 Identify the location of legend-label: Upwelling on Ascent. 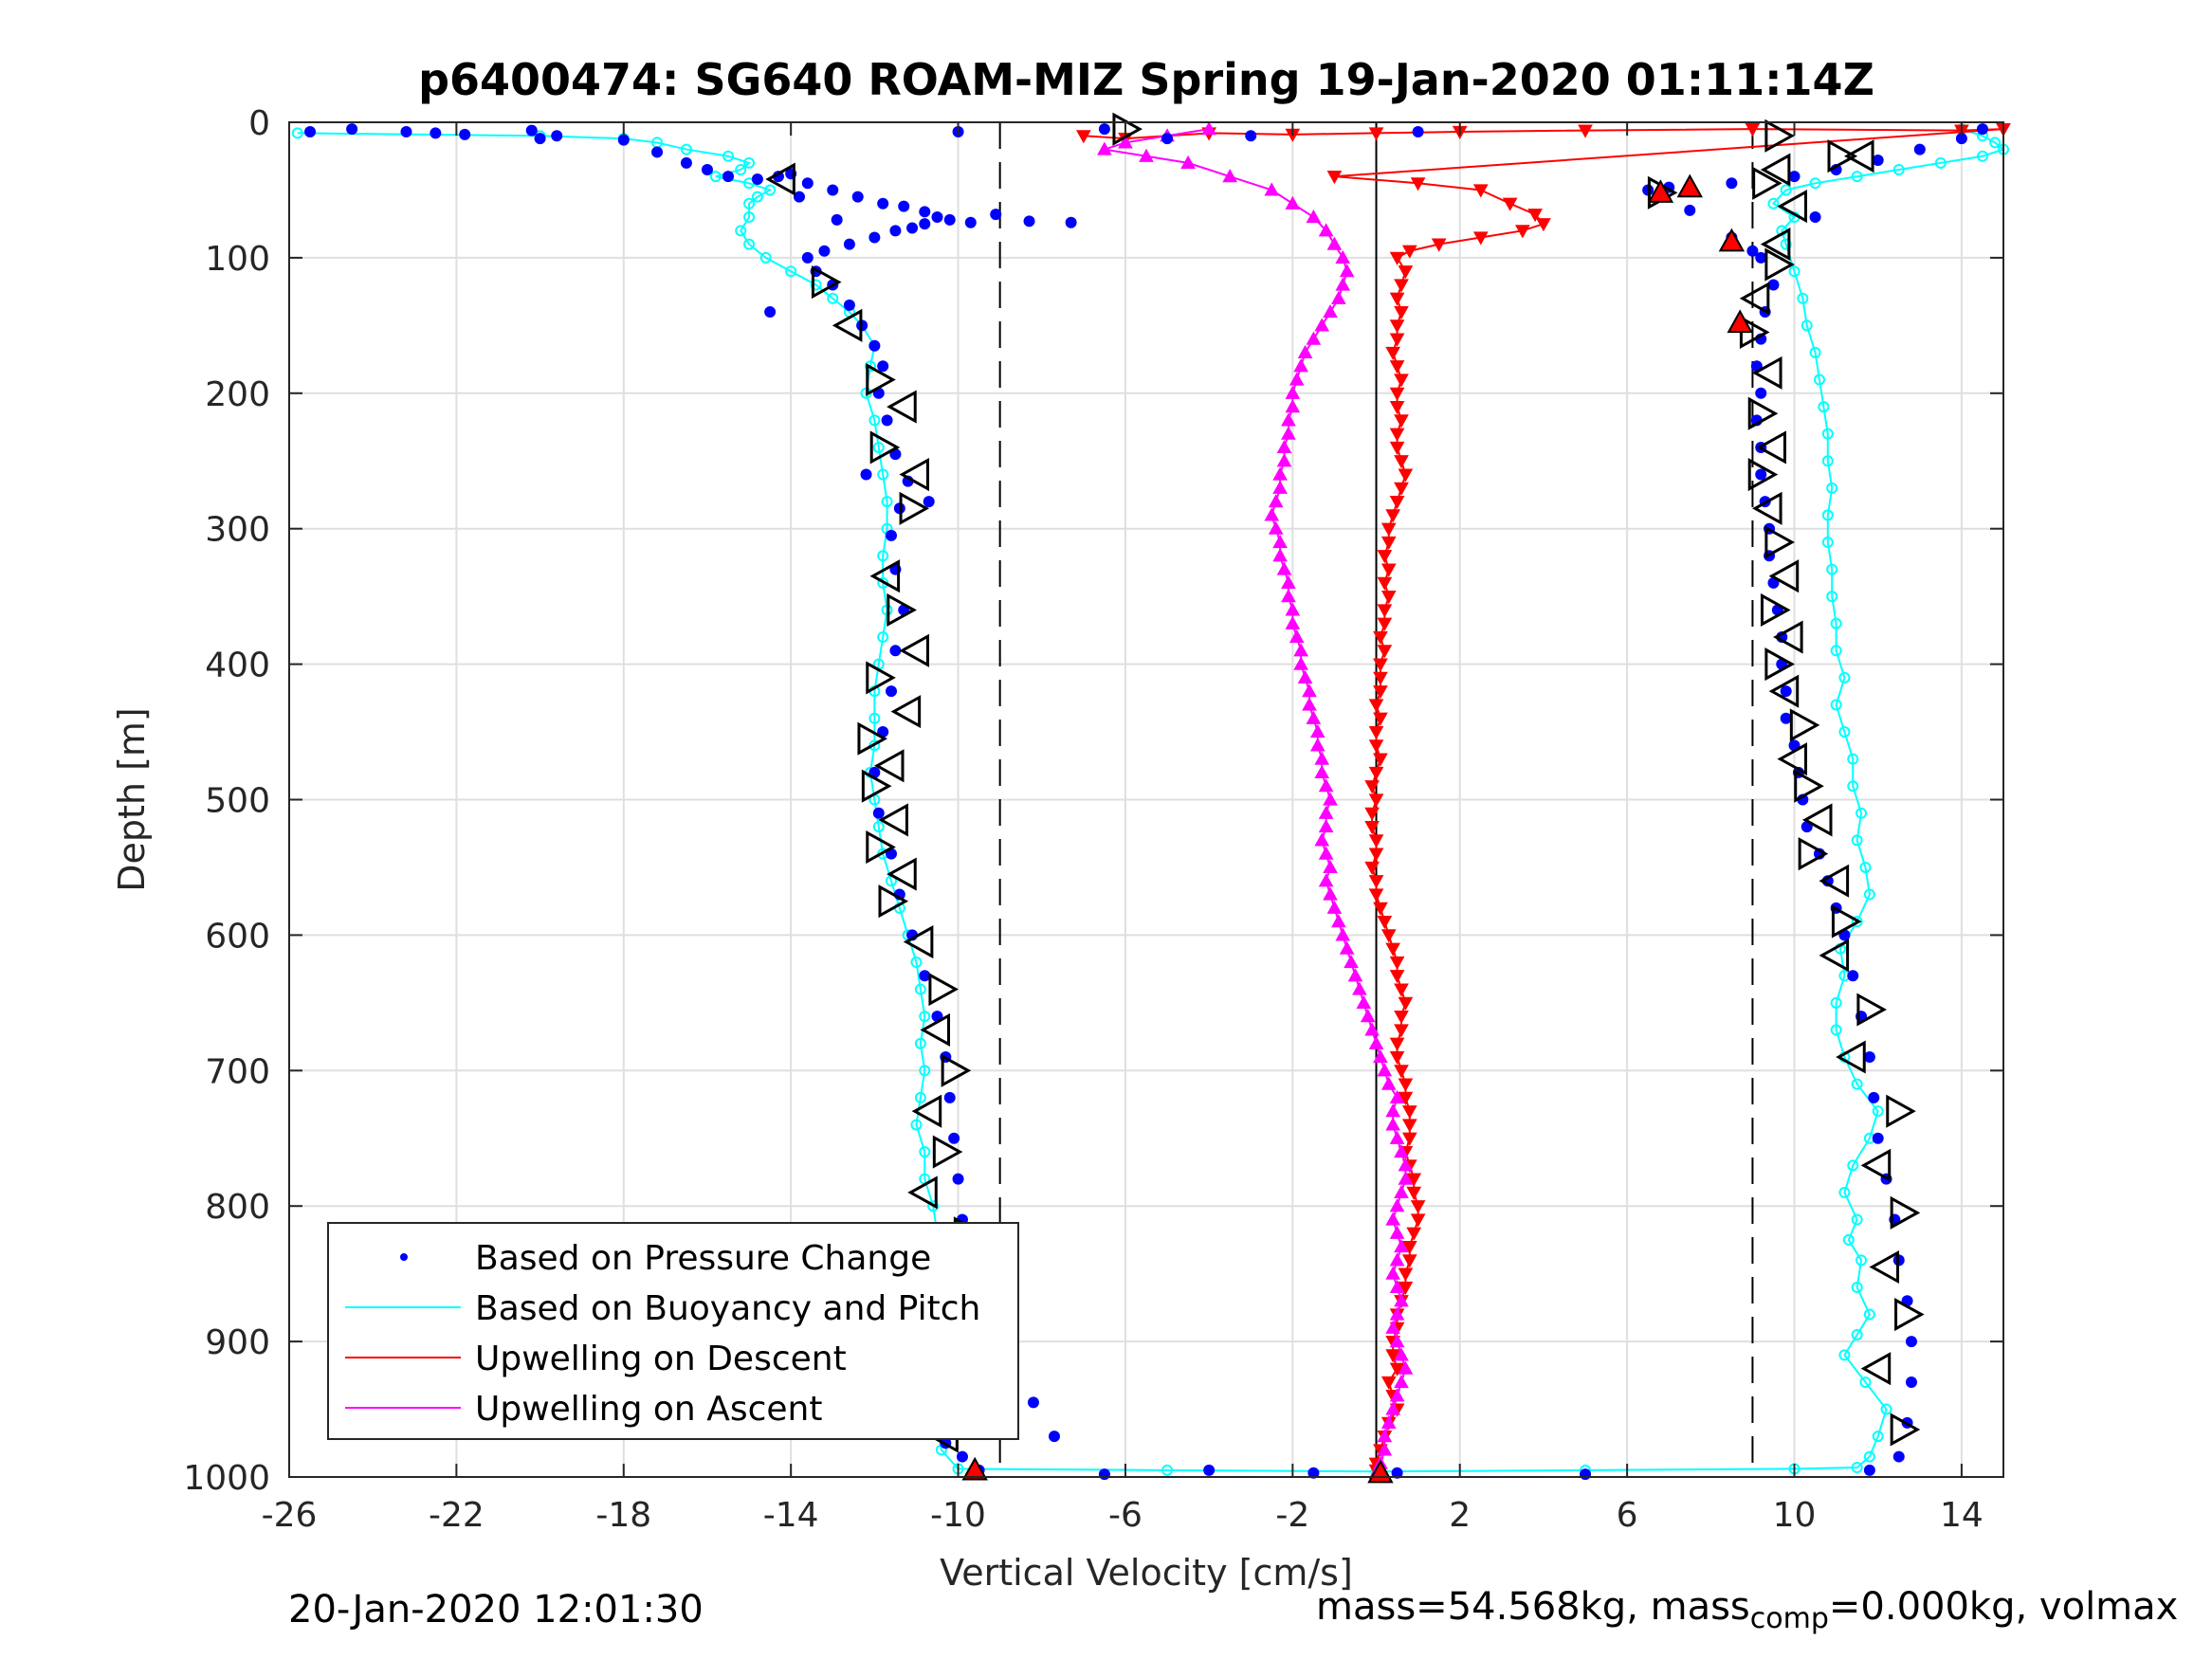
(648, 1409).